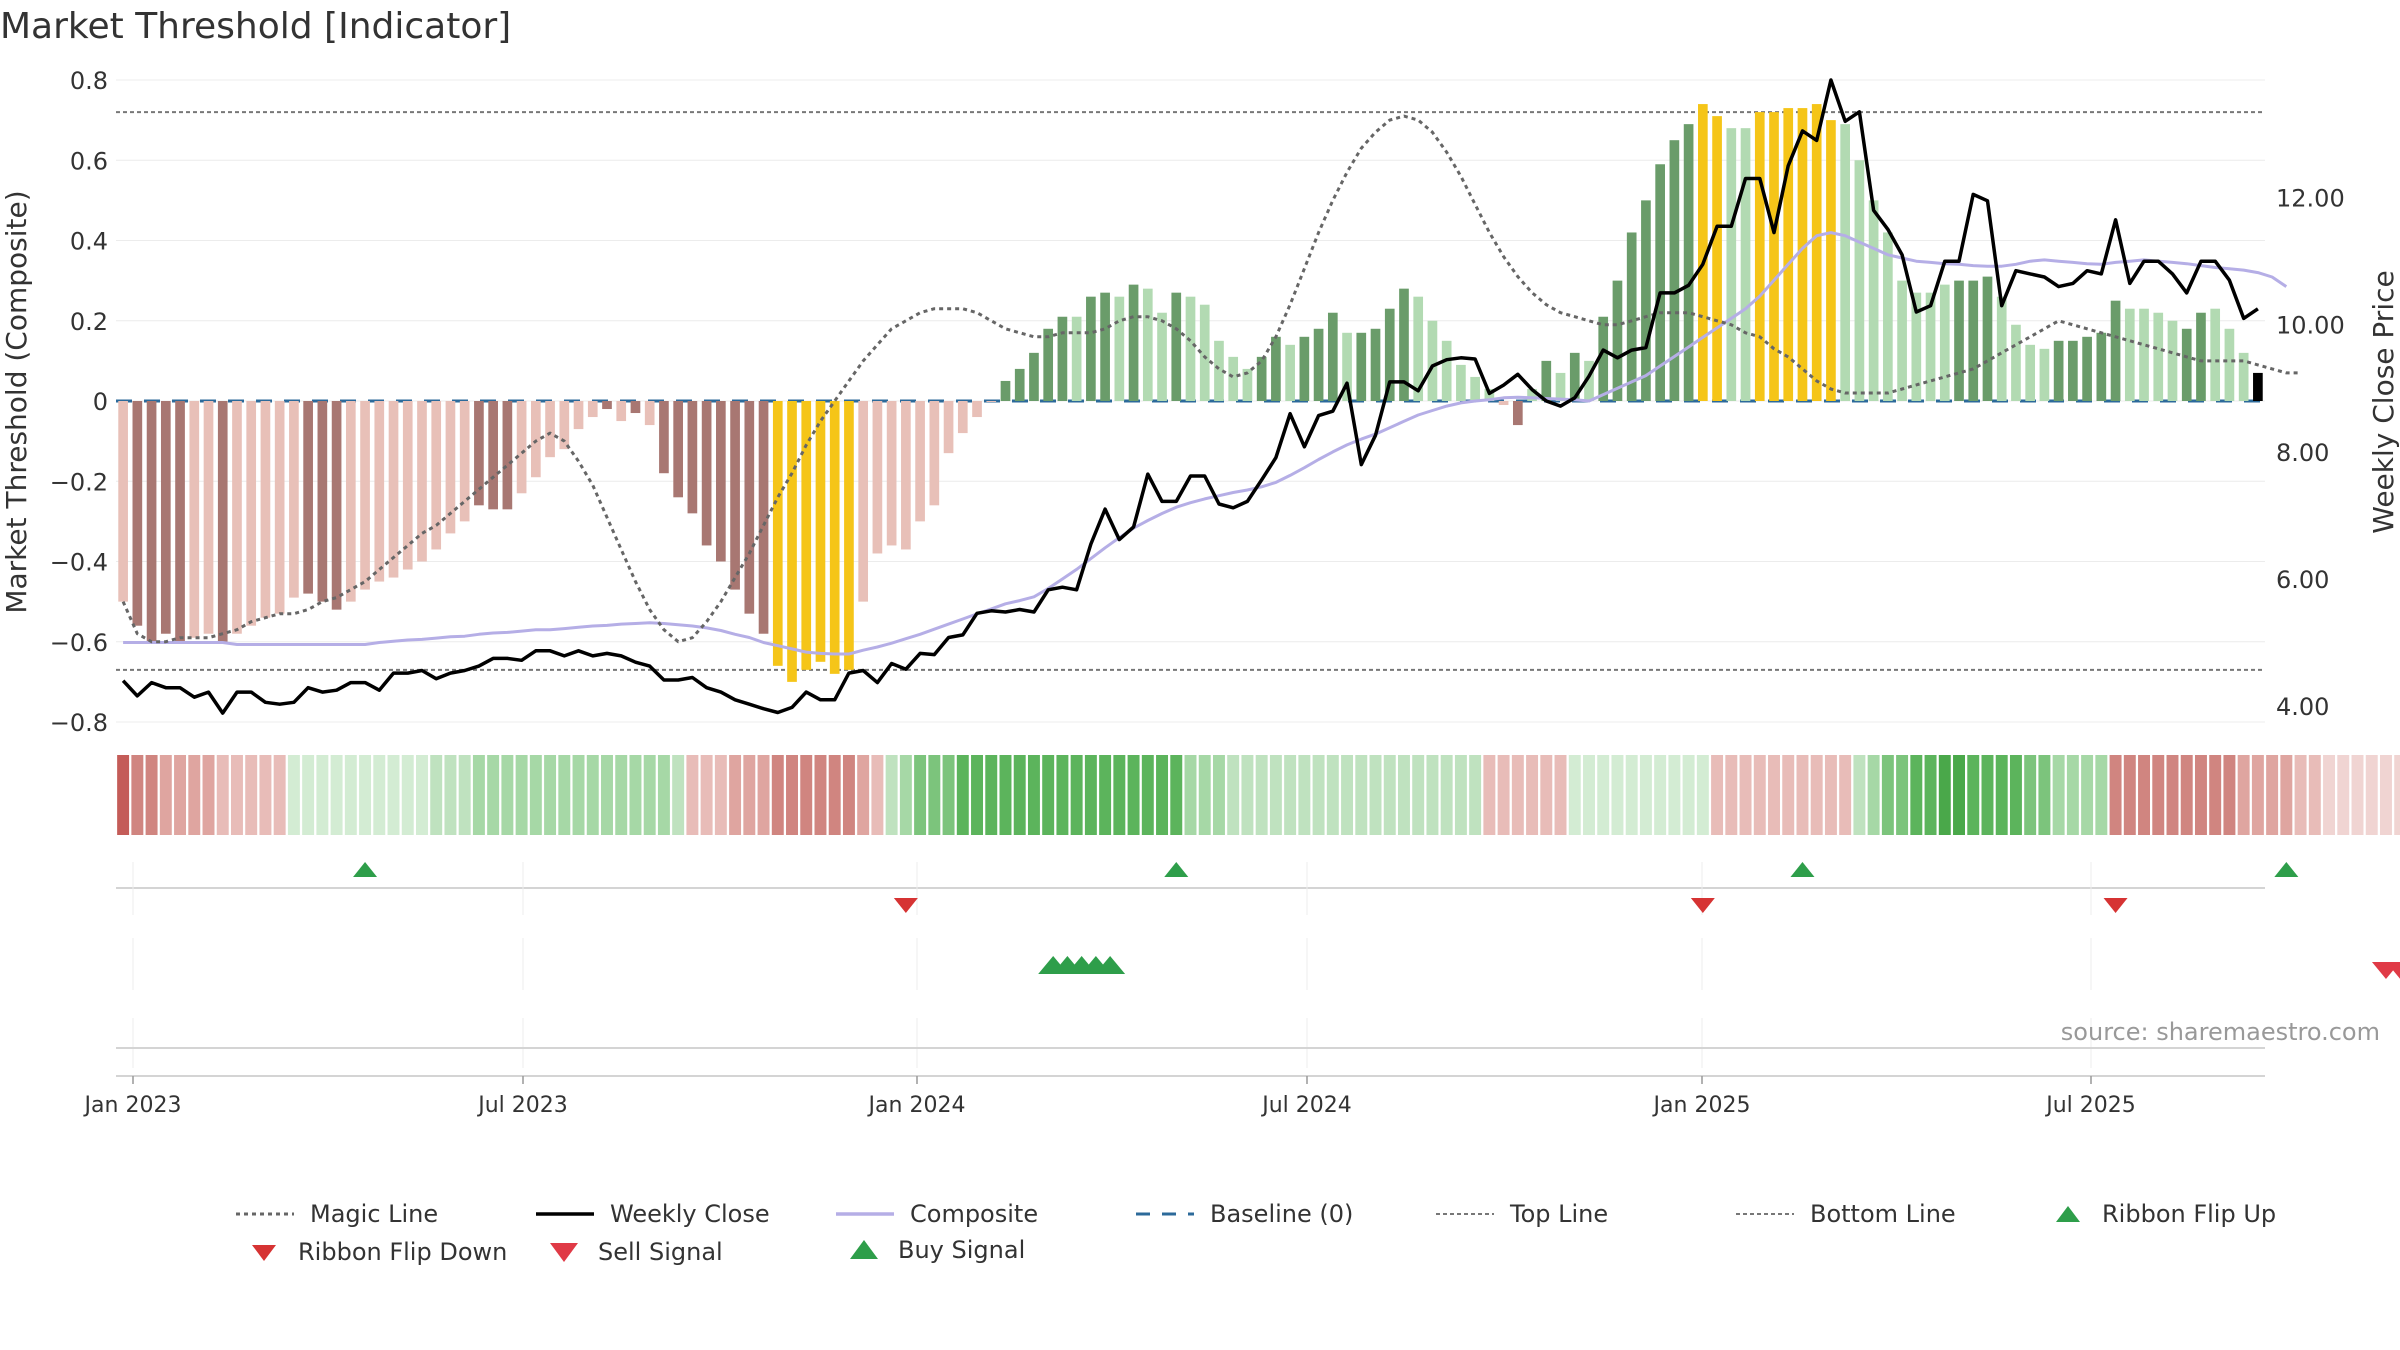 Image resolution: width=2400 pixels, height=1350 pixels. Describe the element at coordinates (100, 402) in the screenshot. I see `y-left-tick-label: 0` at that location.